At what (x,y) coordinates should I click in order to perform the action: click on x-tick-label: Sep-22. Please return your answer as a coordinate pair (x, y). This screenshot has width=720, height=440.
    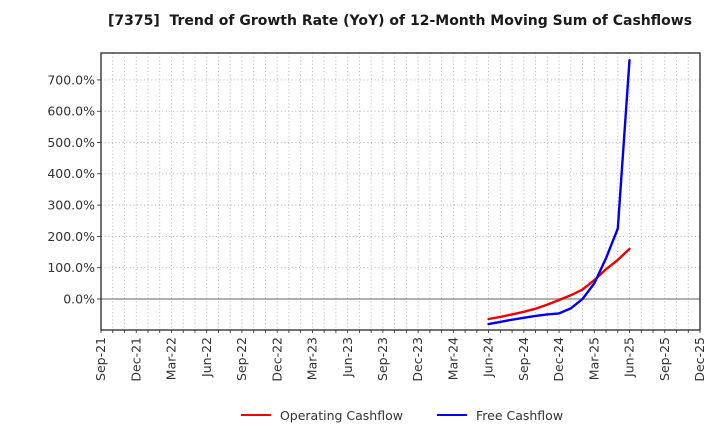
    Looking at the image, I should click on (241, 359).